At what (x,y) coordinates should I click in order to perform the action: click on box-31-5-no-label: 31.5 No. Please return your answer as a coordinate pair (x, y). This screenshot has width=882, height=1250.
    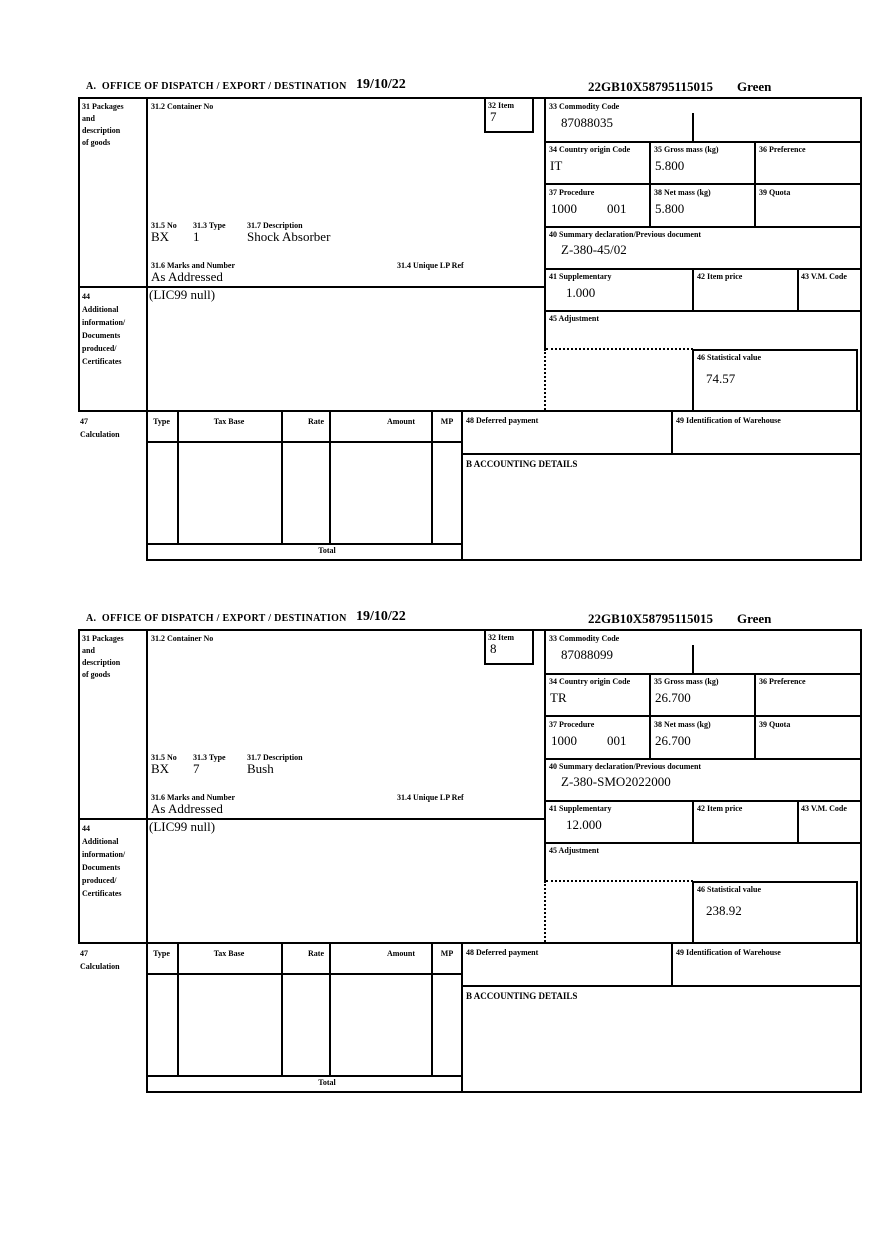
    Looking at the image, I should click on (164, 757).